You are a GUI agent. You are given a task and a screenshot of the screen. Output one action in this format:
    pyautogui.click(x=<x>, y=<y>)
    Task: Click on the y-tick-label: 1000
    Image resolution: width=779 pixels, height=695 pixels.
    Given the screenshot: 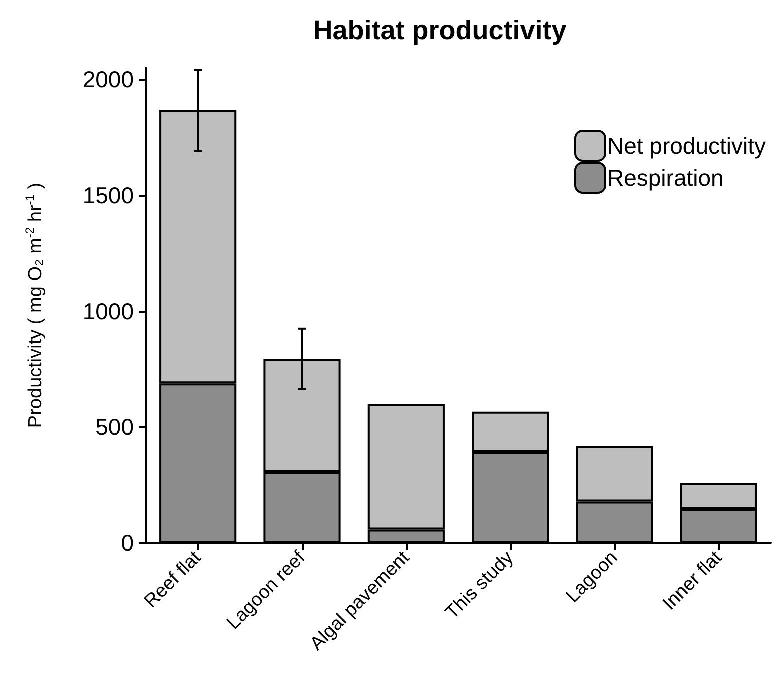 What is the action you would take?
    pyautogui.click(x=108, y=311)
    